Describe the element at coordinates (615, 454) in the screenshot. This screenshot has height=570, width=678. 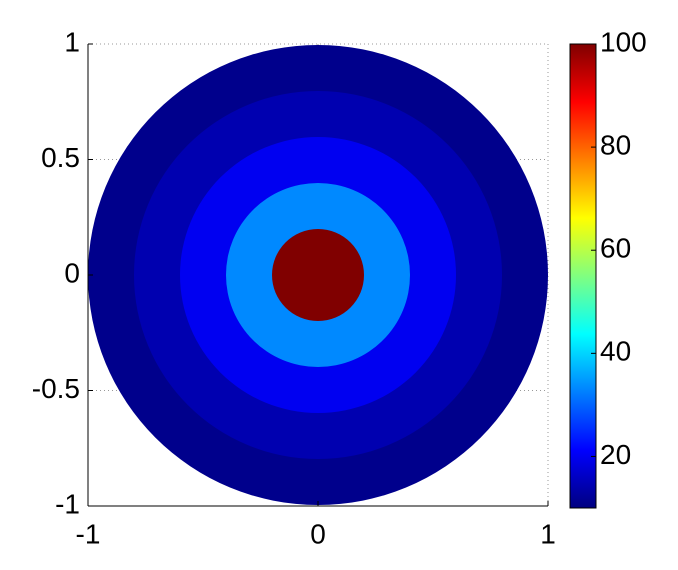
I see `colorbar-tick-label: 20` at that location.